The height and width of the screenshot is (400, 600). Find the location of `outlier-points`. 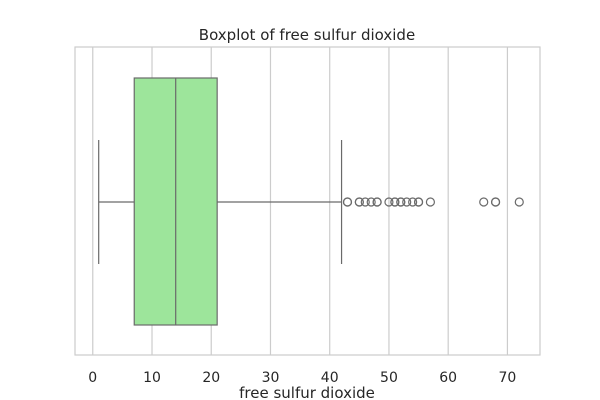

outlier-points is located at coordinates (433, 202).